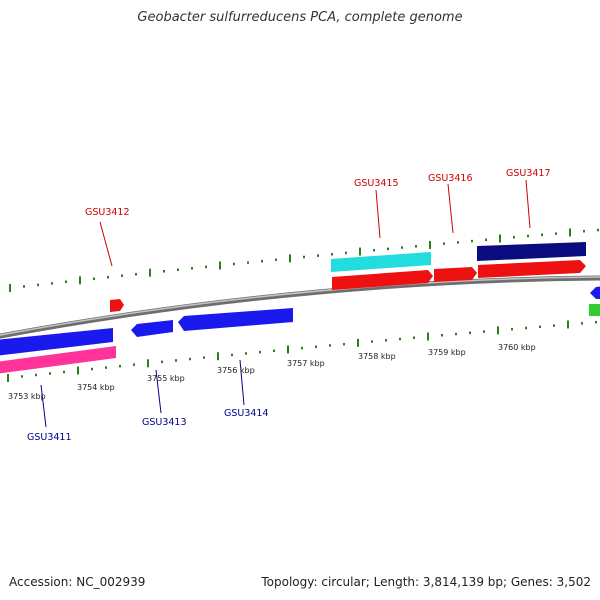 The width and height of the screenshot is (600, 600). What do you see at coordinates (455, 274) in the screenshot?
I see `feature-cds-gsu3416` at bounding box center [455, 274].